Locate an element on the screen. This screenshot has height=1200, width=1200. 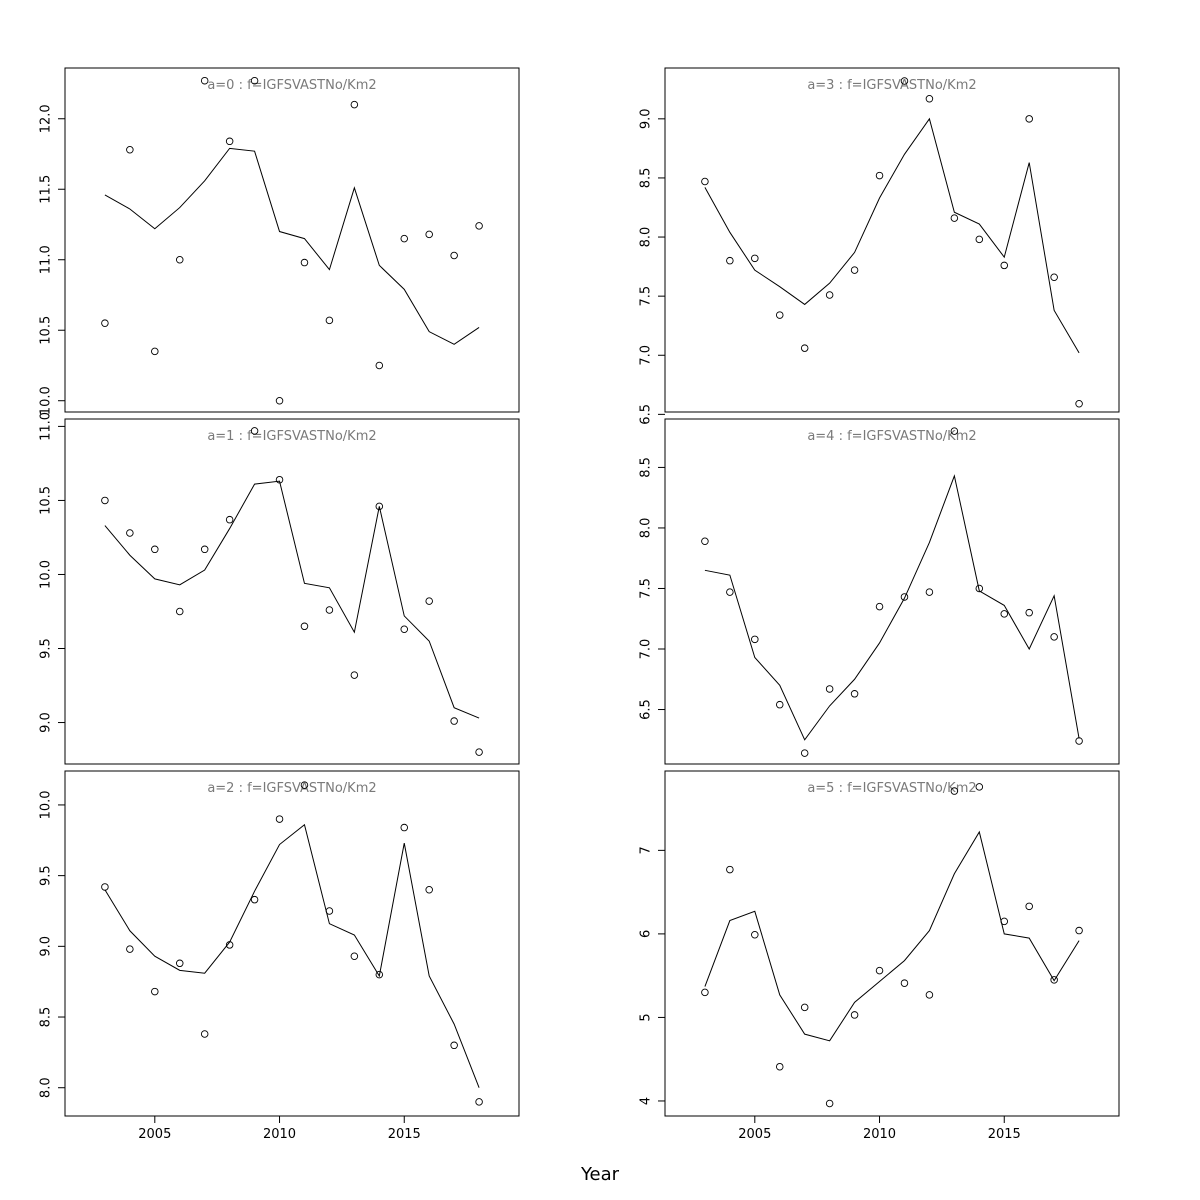
y-tick-label: 12.0 is located at coordinates (46, 118).